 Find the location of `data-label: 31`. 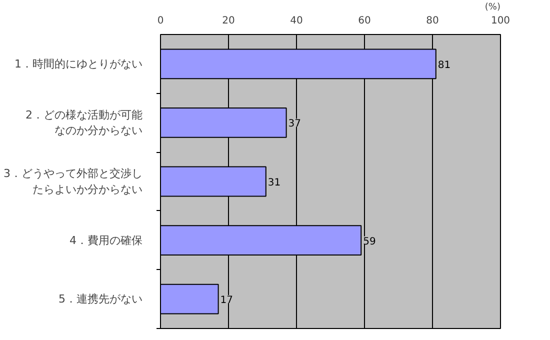

data-label: 31 is located at coordinates (274, 183).